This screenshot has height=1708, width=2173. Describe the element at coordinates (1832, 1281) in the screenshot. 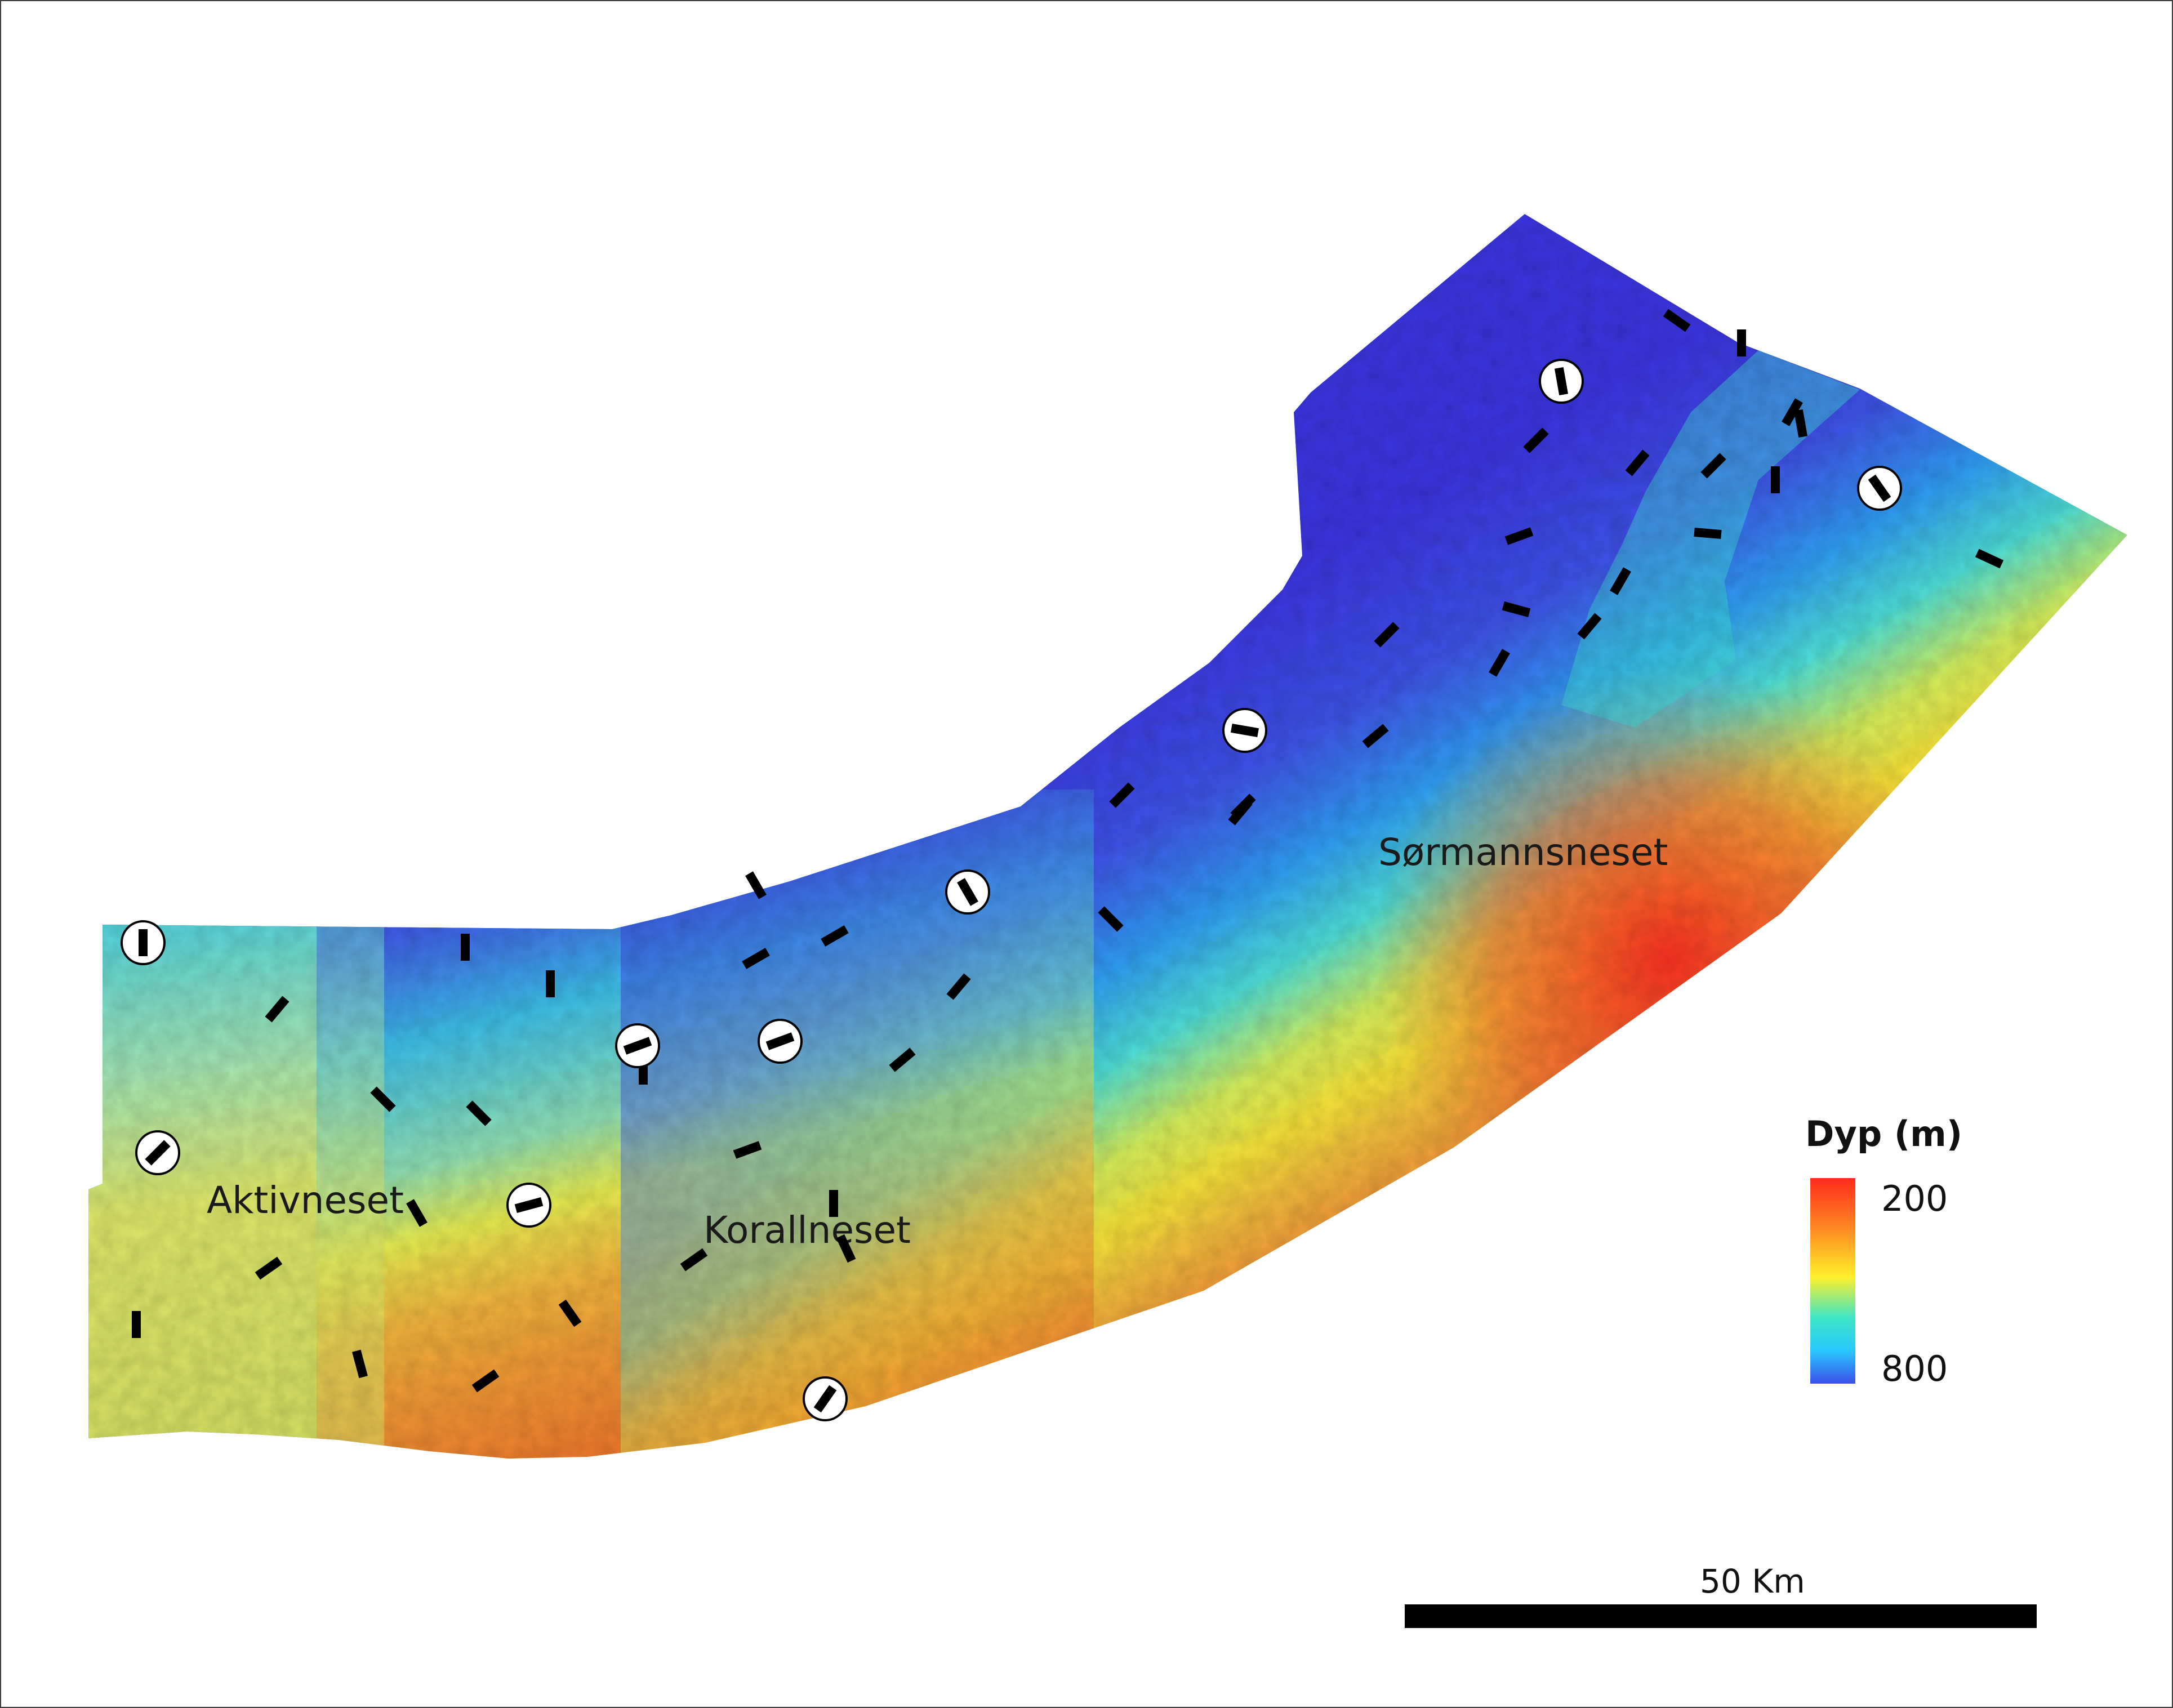

I see `legend-color-ramp` at that location.